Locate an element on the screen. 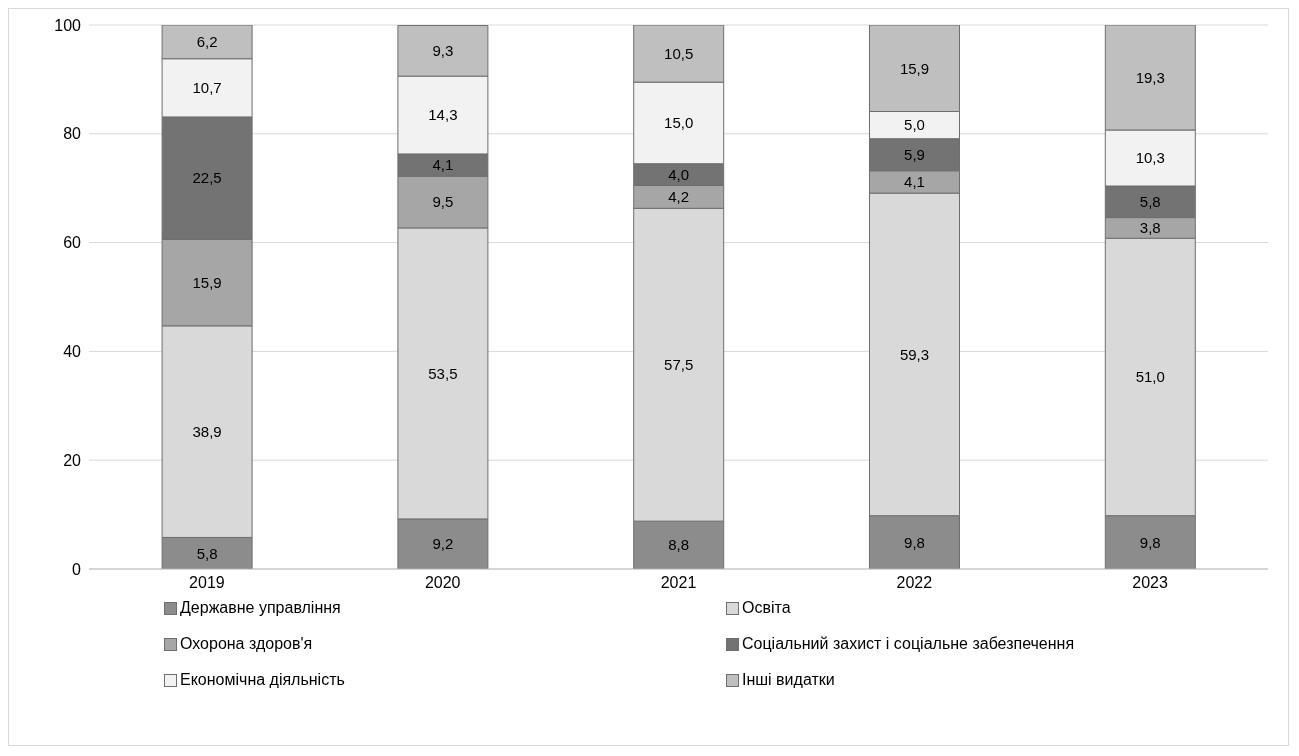 Image resolution: width=1299 pixels, height=756 pixels. data-label: 8,8 is located at coordinates (679, 545).